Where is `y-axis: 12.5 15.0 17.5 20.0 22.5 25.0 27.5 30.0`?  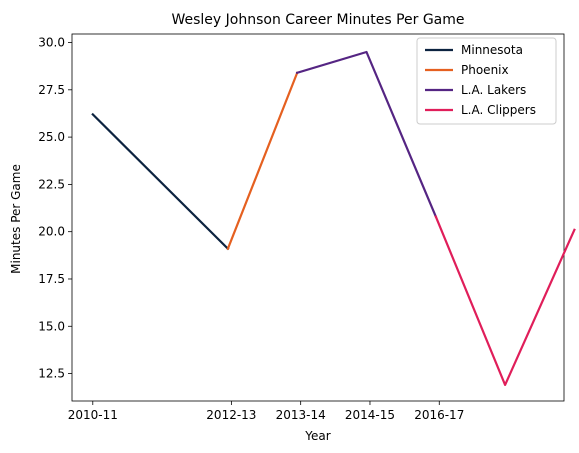
y-axis: 12.5 15.0 17.5 20.0 22.5 25.0 27.5 30.0 is located at coordinates (55, 208).